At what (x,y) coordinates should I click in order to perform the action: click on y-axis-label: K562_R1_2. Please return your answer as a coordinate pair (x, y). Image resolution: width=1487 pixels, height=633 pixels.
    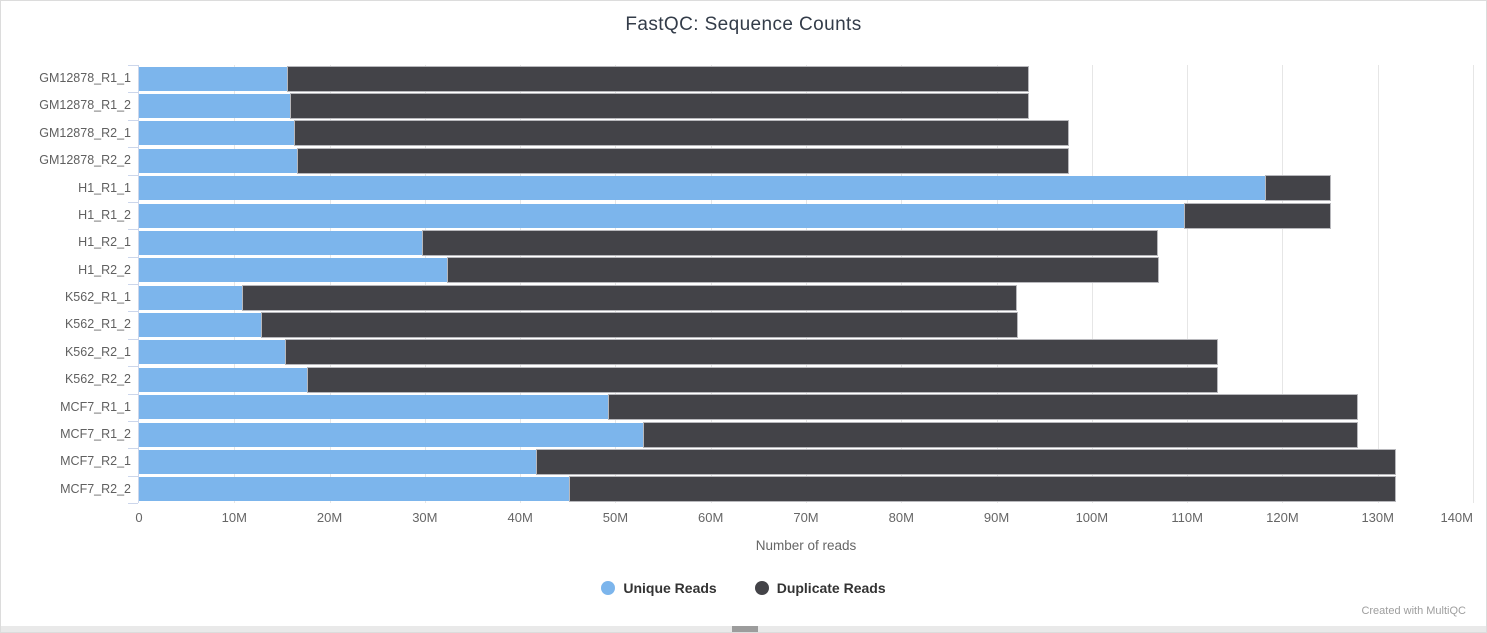
    Looking at the image, I should click on (97, 324).